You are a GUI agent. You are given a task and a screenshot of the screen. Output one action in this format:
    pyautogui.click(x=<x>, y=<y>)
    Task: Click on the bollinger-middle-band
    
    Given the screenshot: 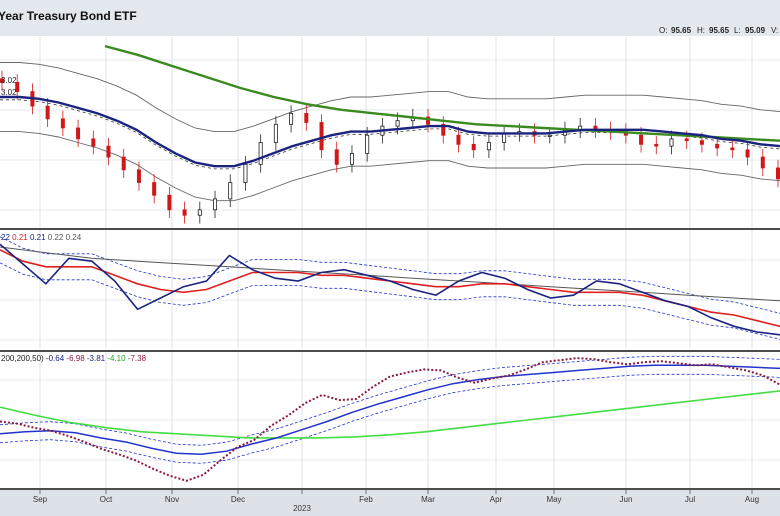 What is the action you would take?
    pyautogui.click(x=390, y=134)
    